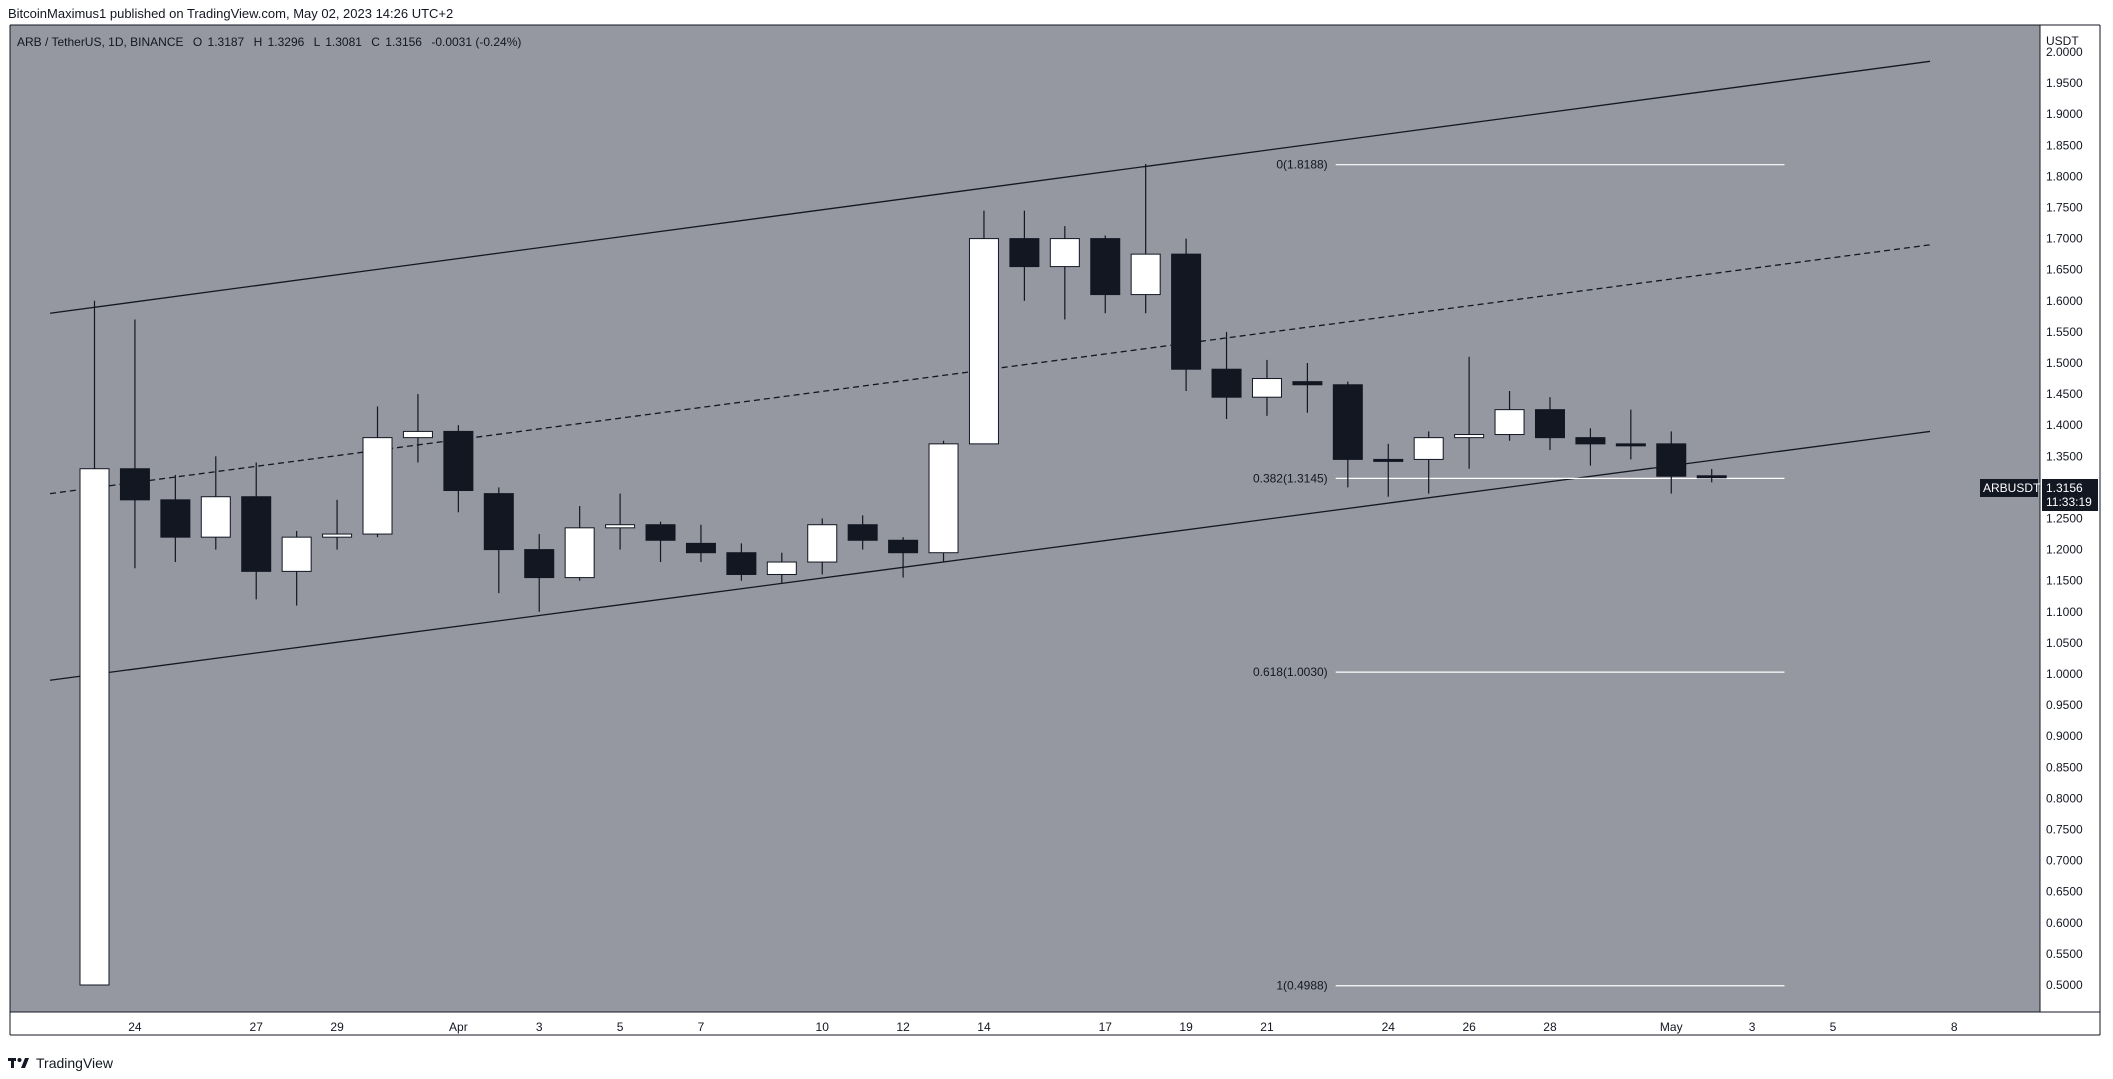 This screenshot has height=1079, width=2113. What do you see at coordinates (476, 42) in the screenshot?
I see `legend-change: -0.0031 (-0.24%)` at bounding box center [476, 42].